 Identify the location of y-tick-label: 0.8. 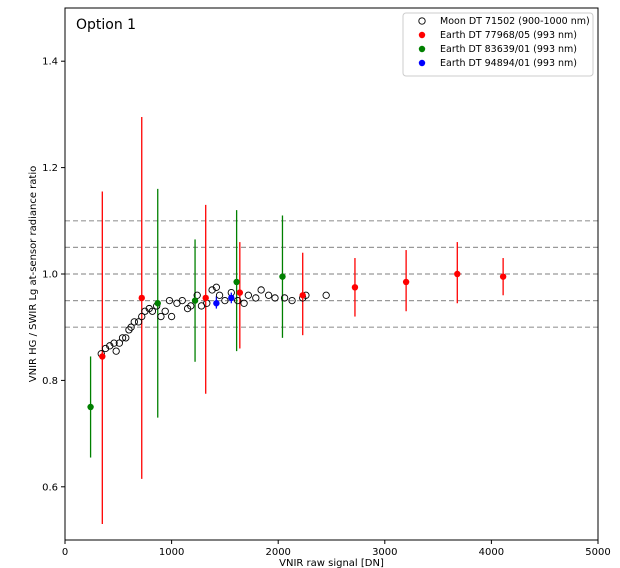
(50, 381).